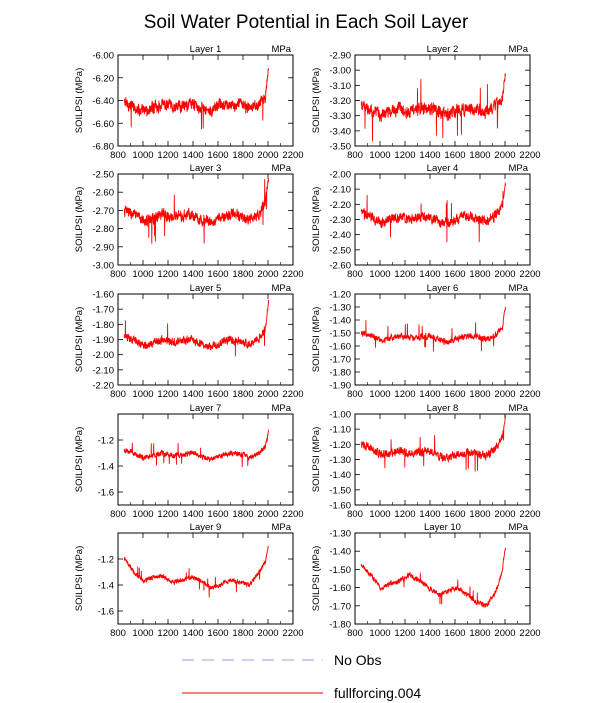 This screenshot has height=703, width=612. I want to click on y-tick-label: -3.10, so click(340, 86).